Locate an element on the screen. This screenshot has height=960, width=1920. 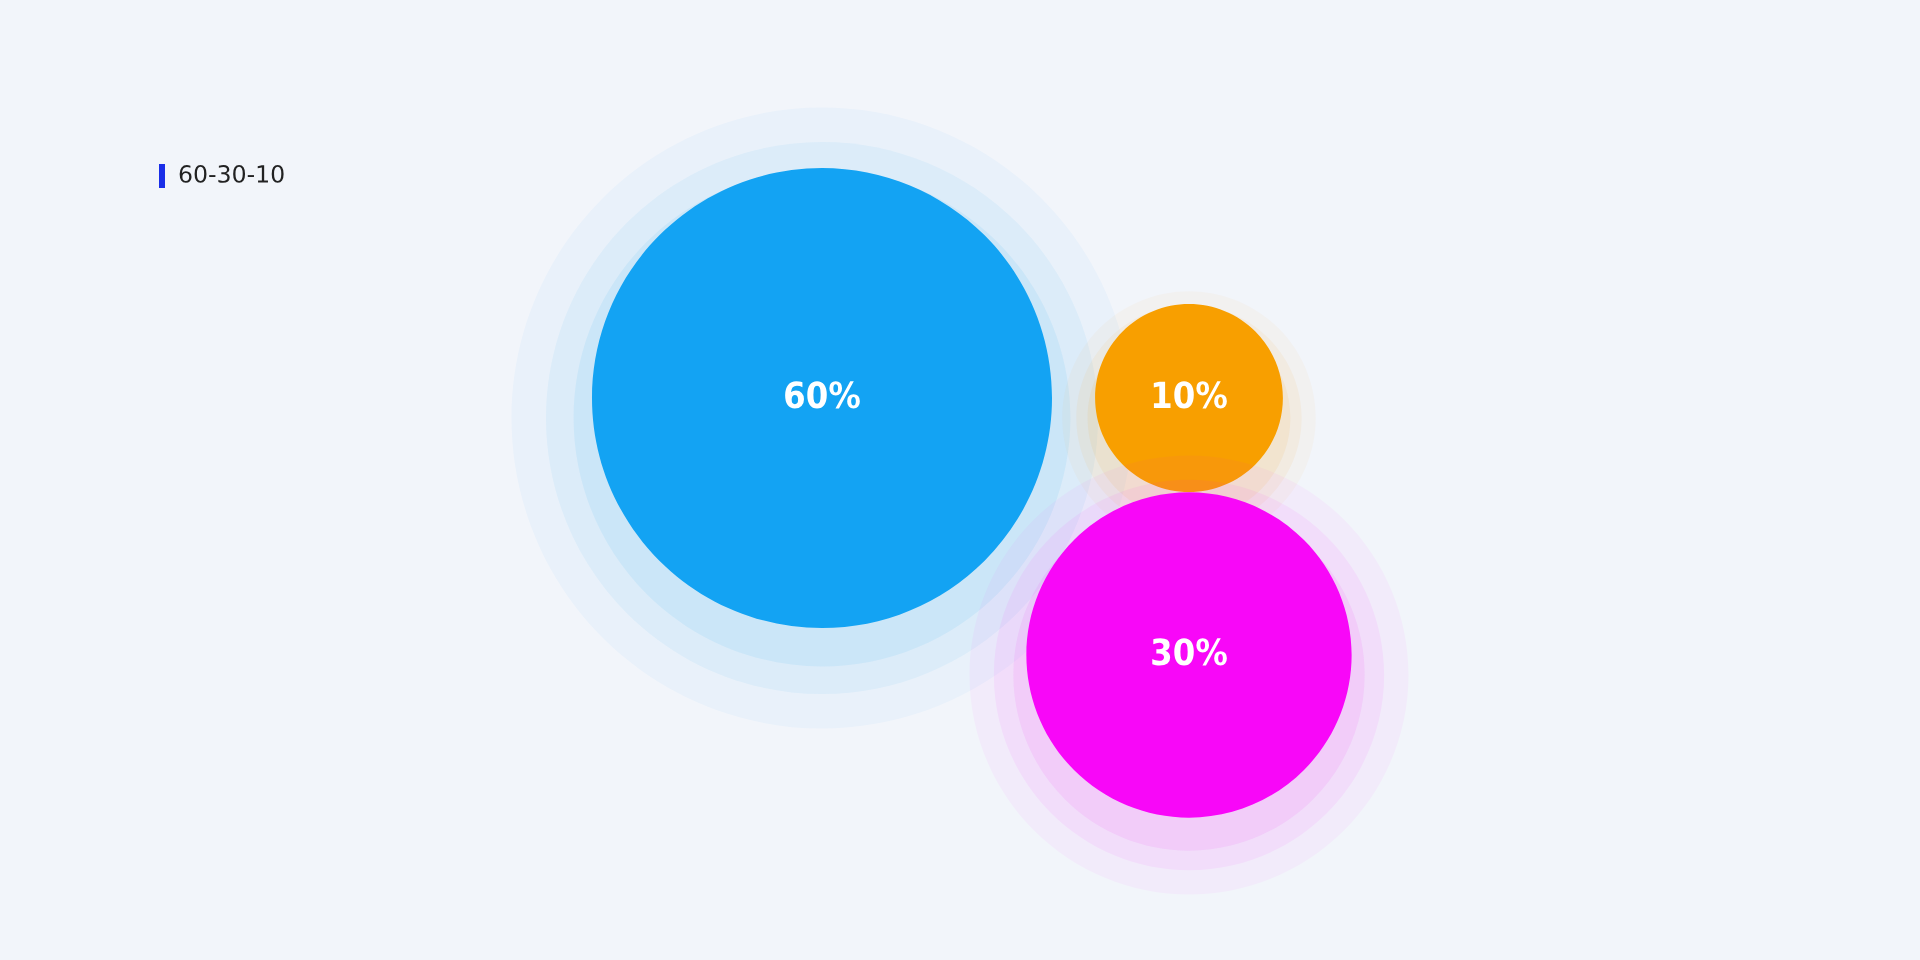
data-label: 10% is located at coordinates (1190, 395).